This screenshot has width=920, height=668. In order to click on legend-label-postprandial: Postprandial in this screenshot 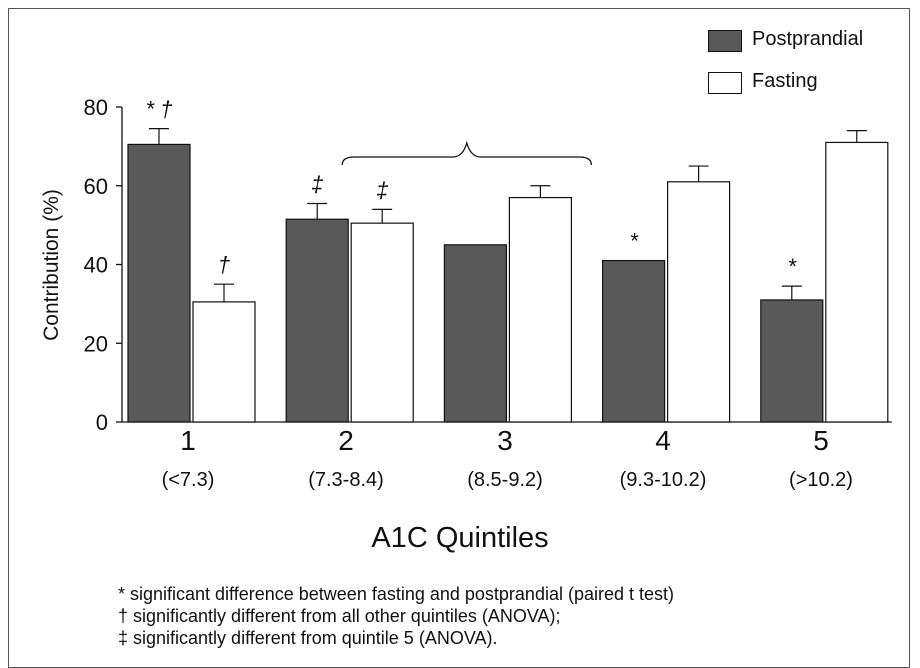, I will do `click(808, 39)`.